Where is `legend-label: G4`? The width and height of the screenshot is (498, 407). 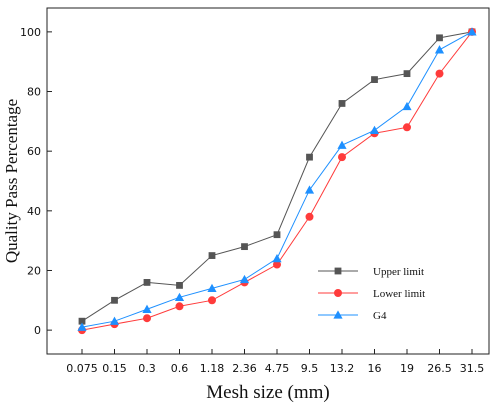 legend-label: G4 is located at coordinates (380, 316).